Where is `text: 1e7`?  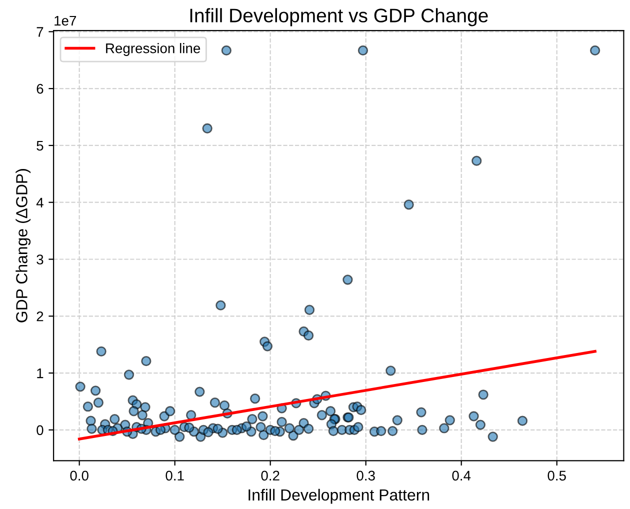 text: 1e7 is located at coordinates (65, 21).